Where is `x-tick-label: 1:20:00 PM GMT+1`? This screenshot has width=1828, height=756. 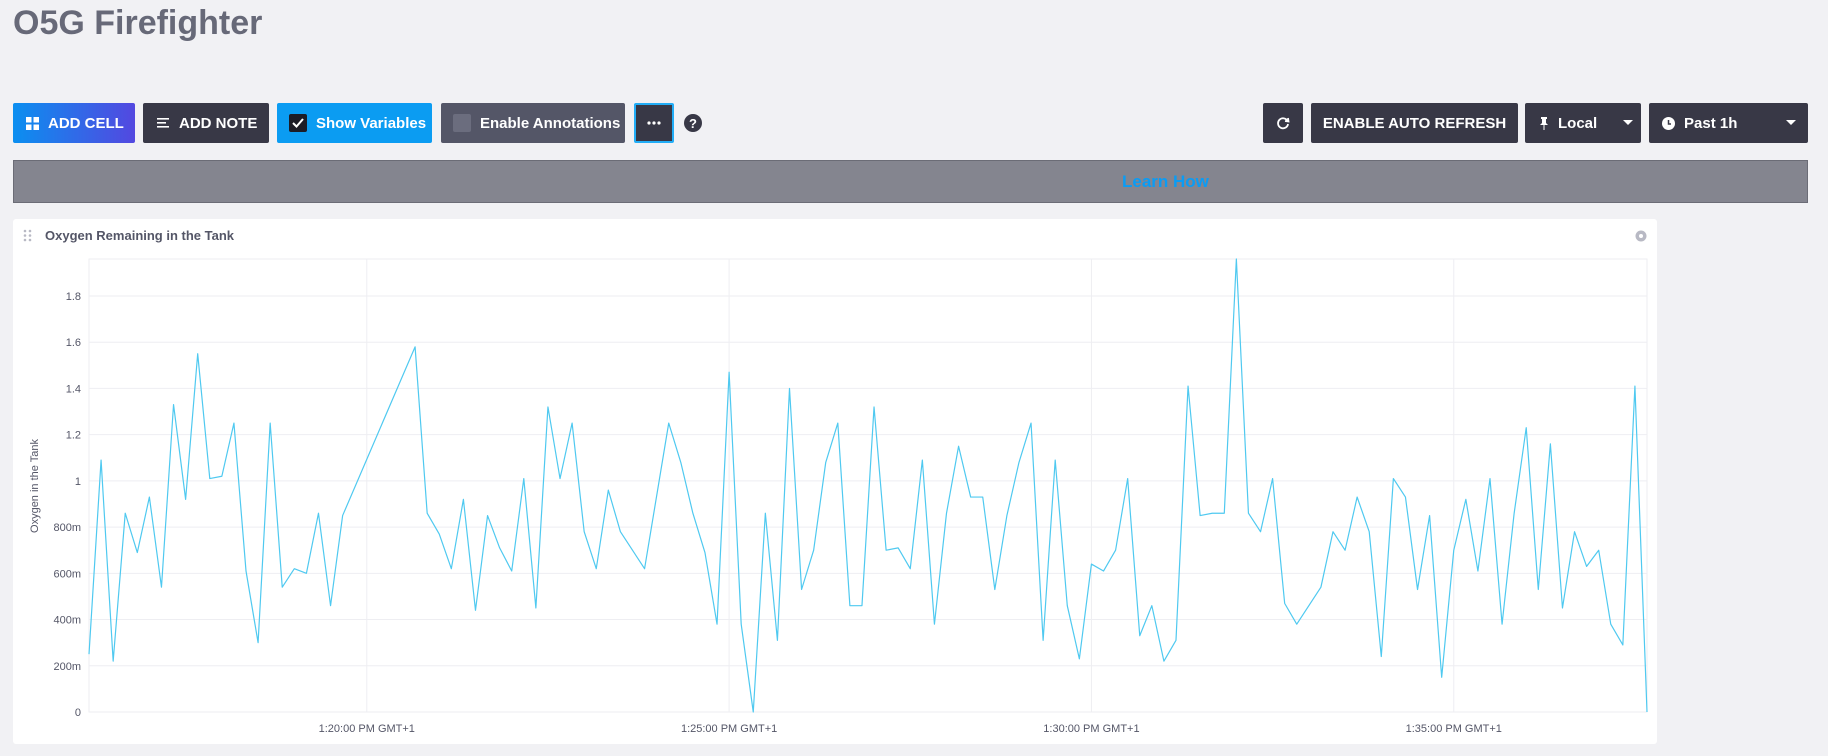
x-tick-label: 1:20:00 PM GMT+1 is located at coordinates (367, 729).